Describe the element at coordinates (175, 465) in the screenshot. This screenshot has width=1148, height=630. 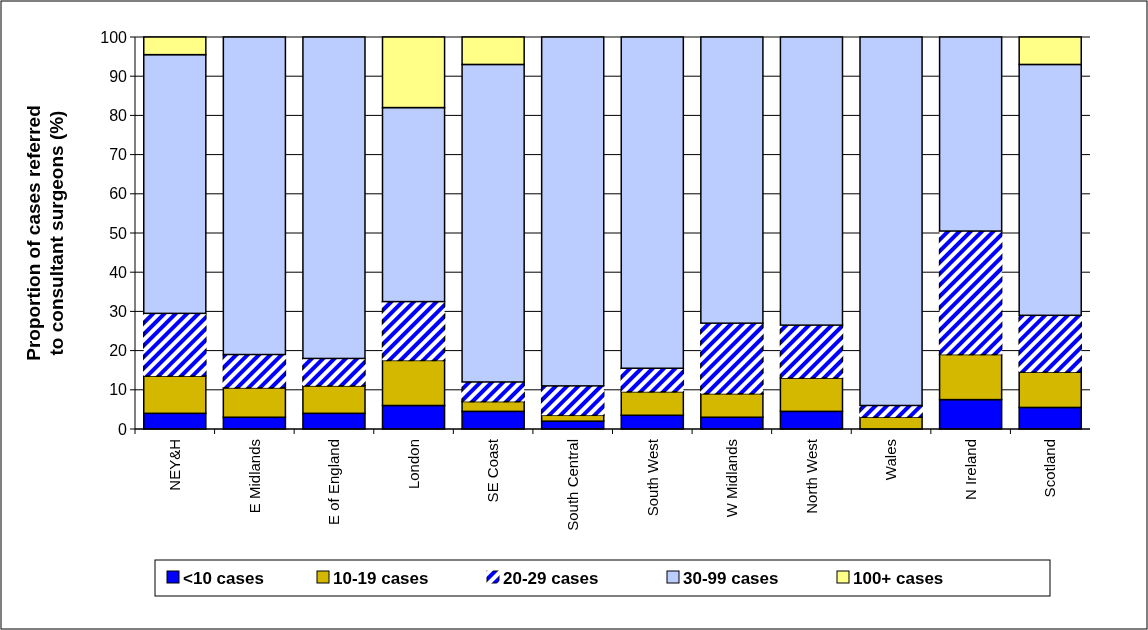
I see `x-tick-label: NEY&H` at that location.